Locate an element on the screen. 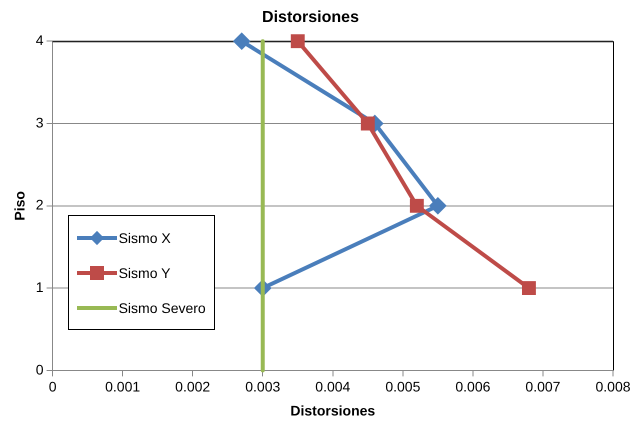 The image size is (643, 430). legend-label: Sismo Y is located at coordinates (144, 272).